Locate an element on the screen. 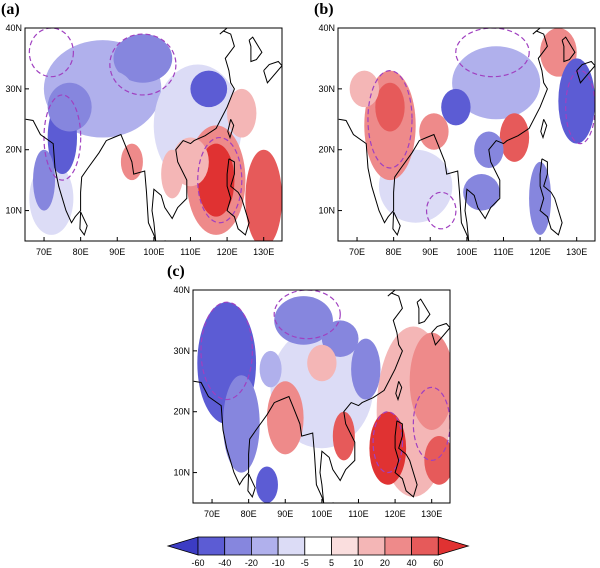 This screenshot has width=600, height=568. colorbar-label: 10 is located at coordinates (358, 563).